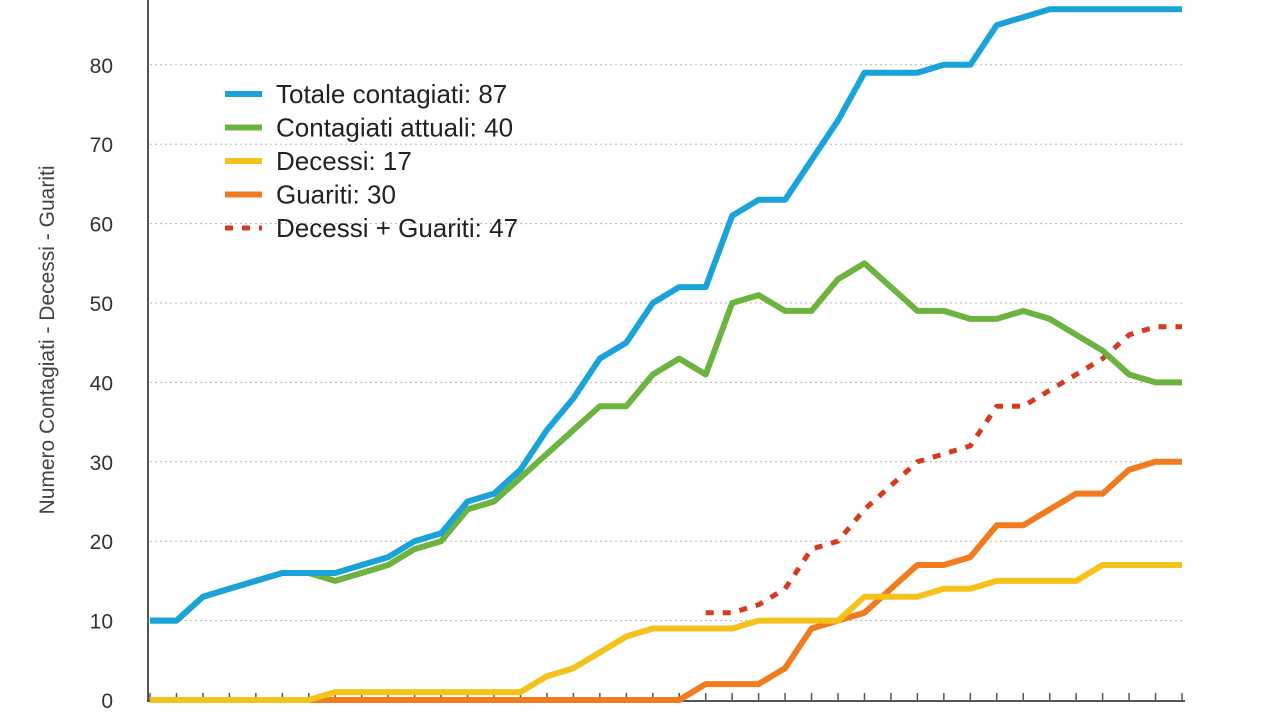 The image size is (1280, 720). Describe the element at coordinates (101, 542) in the screenshot. I see `y-tick-label: 20` at that location.